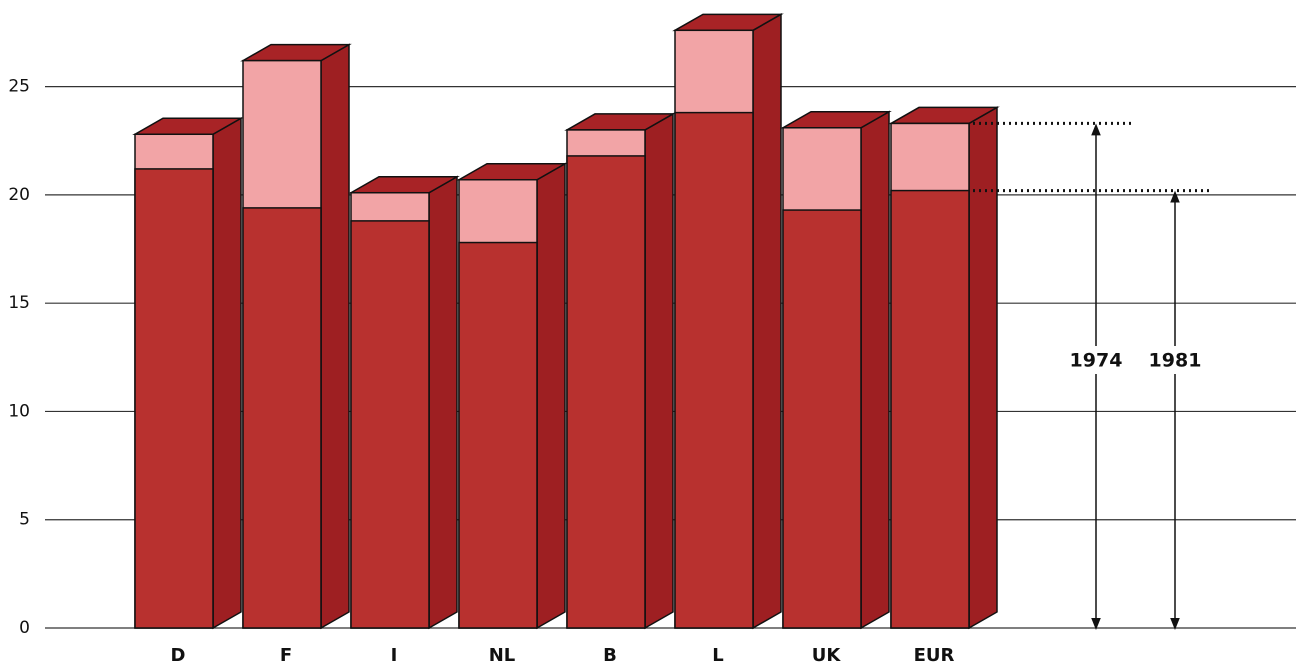 Image resolution: width=1296 pixels, height=668 pixels. I want to click on y-tick-label: 10, so click(19, 411).